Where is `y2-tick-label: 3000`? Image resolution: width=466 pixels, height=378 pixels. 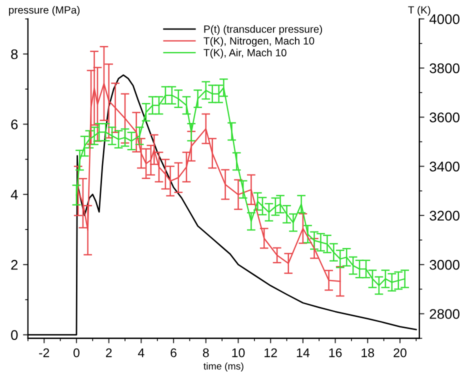
y2-tick-label: 3000 is located at coordinates (445, 265).